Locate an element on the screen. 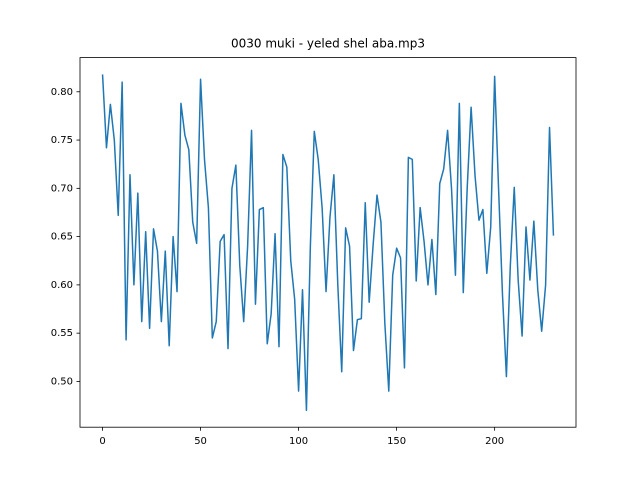 The height and width of the screenshot is (480, 640). x-tick-label: 100 is located at coordinates (298, 441).